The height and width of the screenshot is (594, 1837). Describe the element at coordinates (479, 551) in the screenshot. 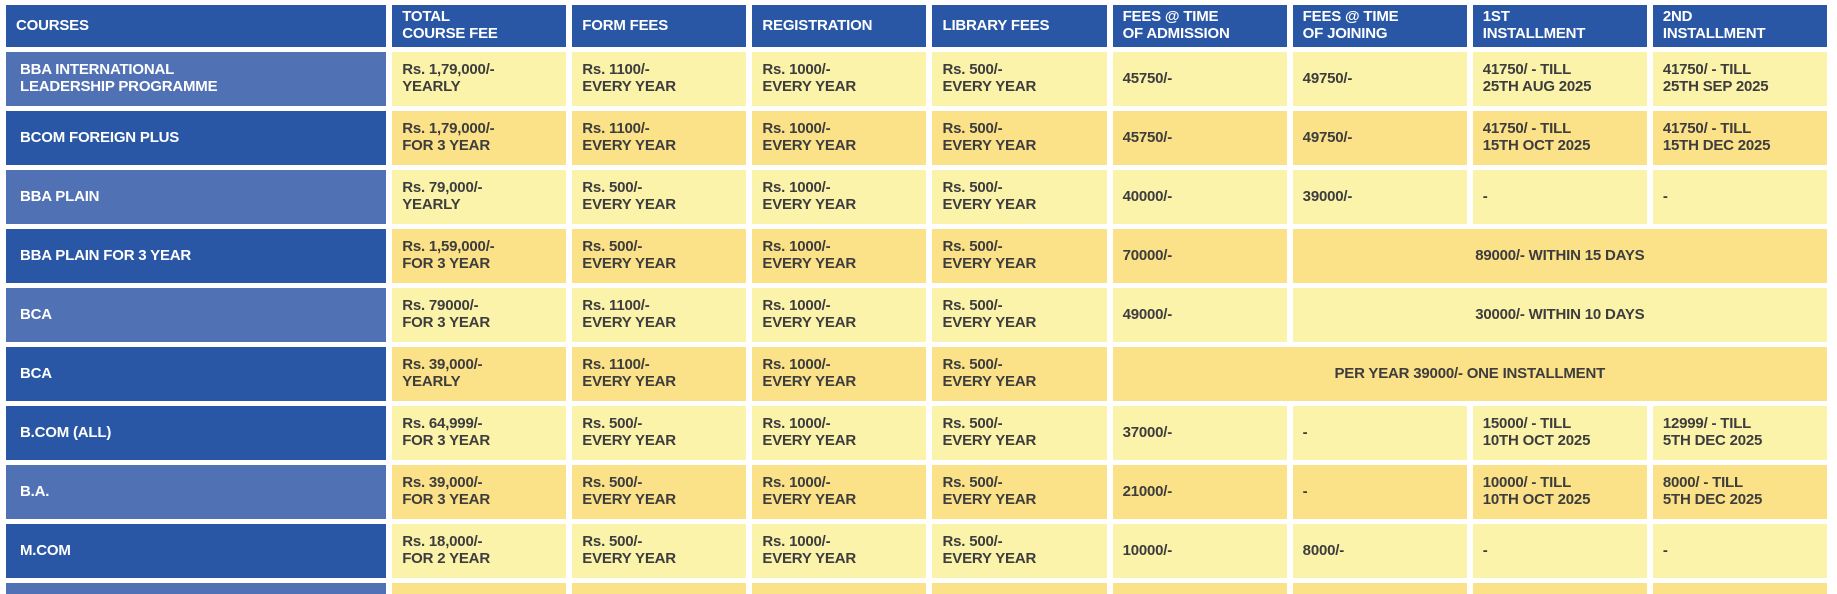

I see `fee-cell: Rs. 18,000/- FOR 2 YEAR` at that location.